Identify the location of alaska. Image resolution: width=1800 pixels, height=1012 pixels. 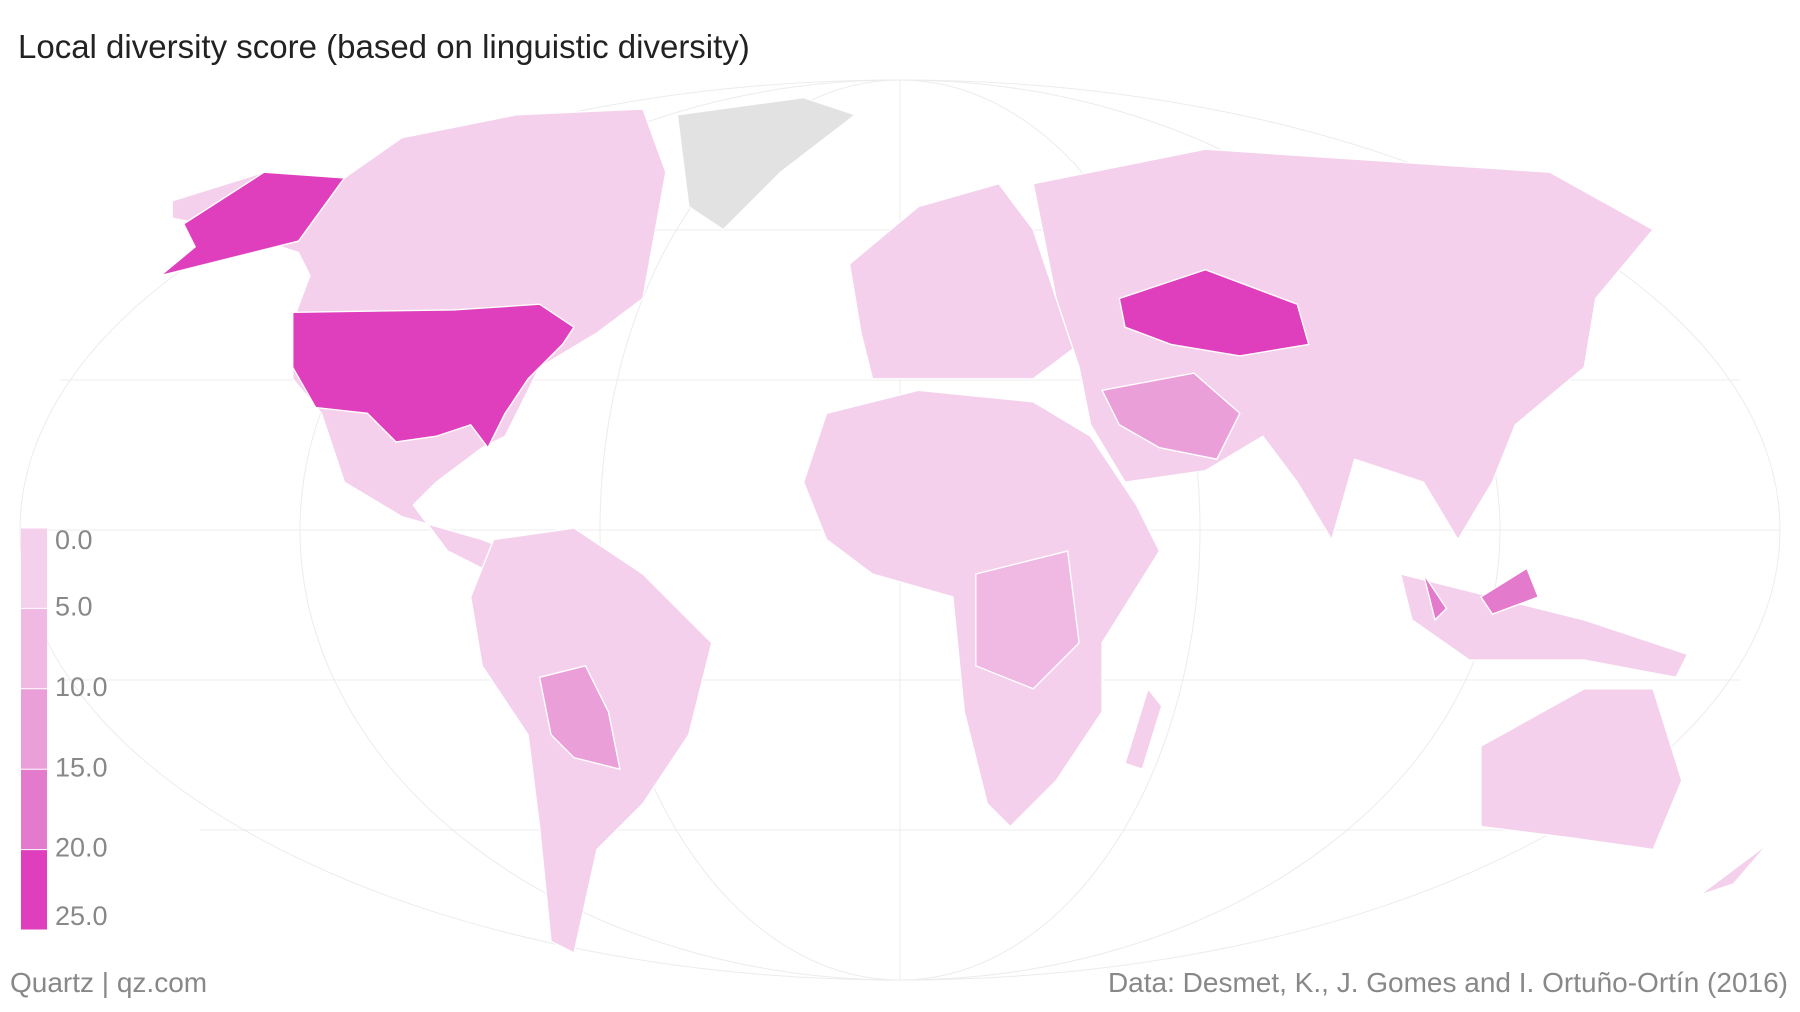
(253, 224).